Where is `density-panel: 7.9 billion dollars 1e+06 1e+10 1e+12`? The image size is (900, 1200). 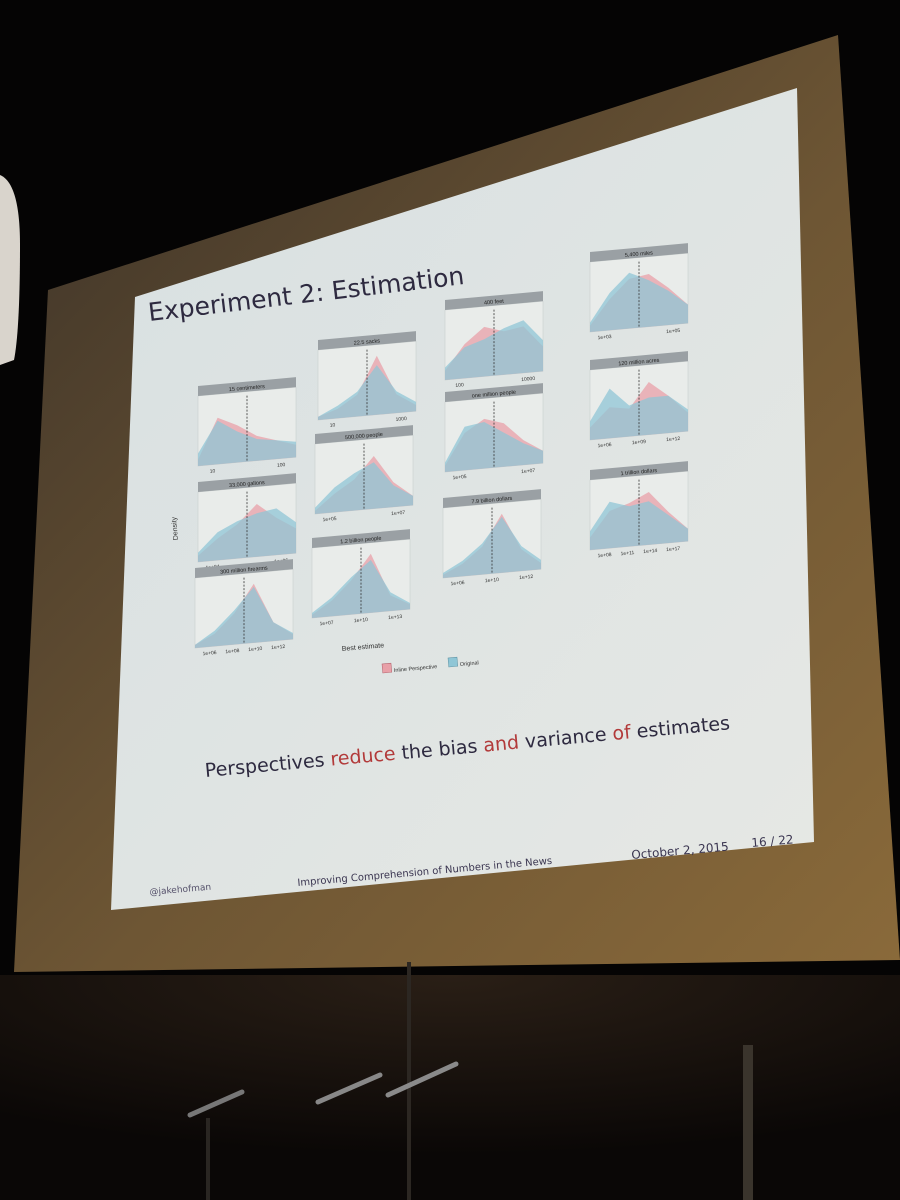
density-panel: 7.9 billion dollars 1e+06 1e+10 1e+12 is located at coordinates (492, 538).